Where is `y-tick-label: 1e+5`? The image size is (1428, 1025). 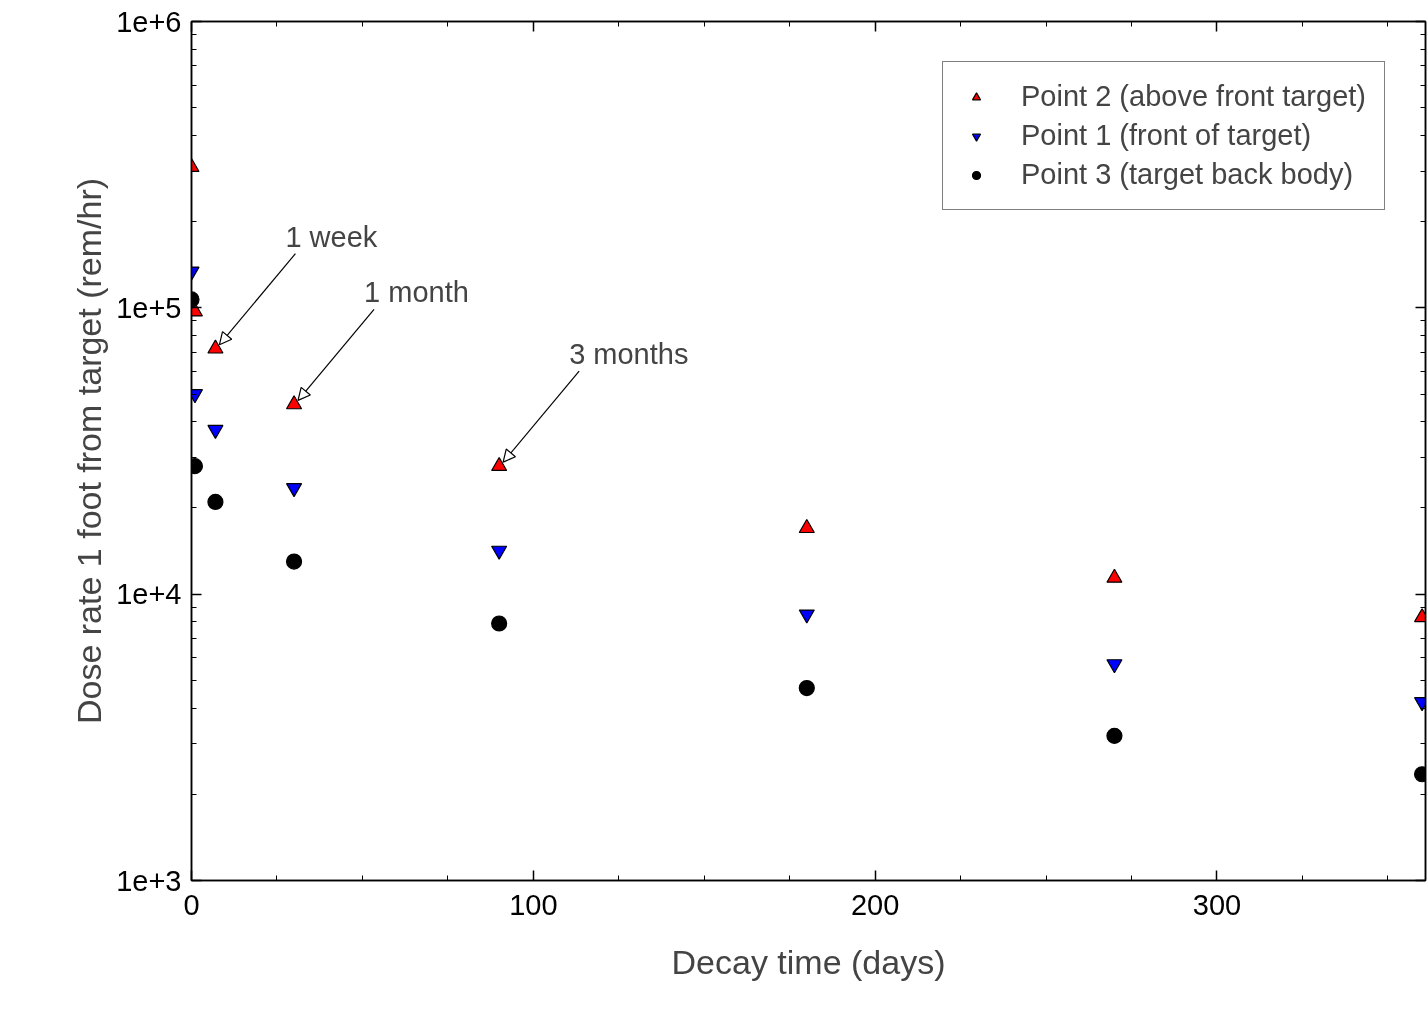 y-tick-label: 1e+5 is located at coordinates (149, 307).